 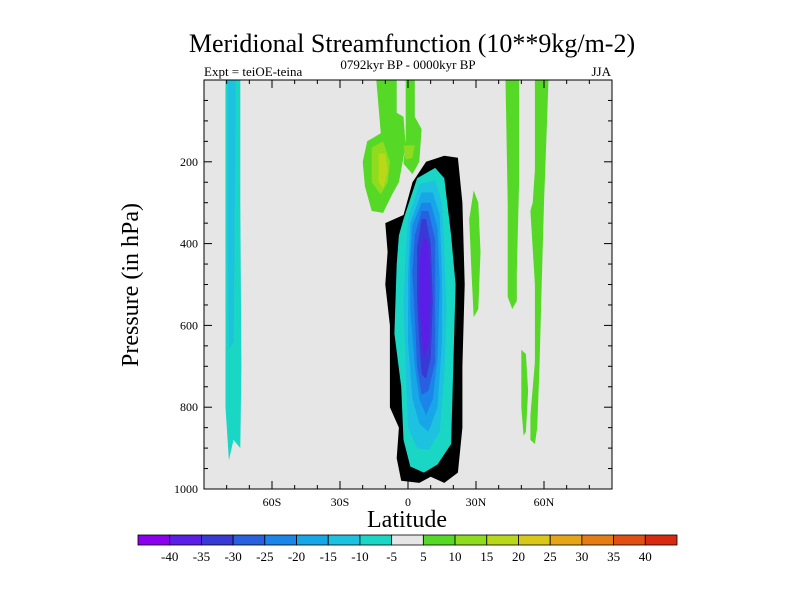 I want to click on experiment-label: Expt = teiOE-teina, so click(x=253, y=71).